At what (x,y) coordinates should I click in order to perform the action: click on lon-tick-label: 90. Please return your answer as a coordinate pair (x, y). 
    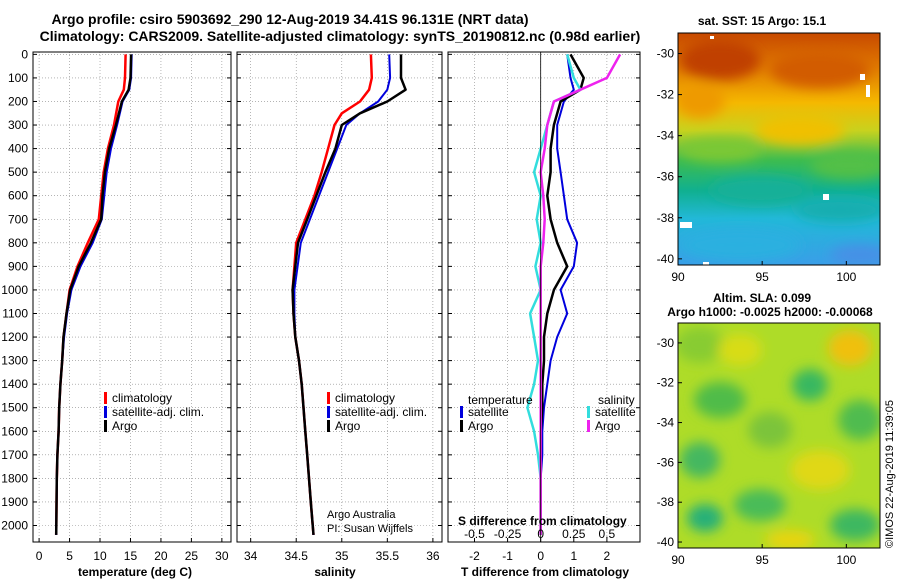
    Looking at the image, I should click on (678, 277).